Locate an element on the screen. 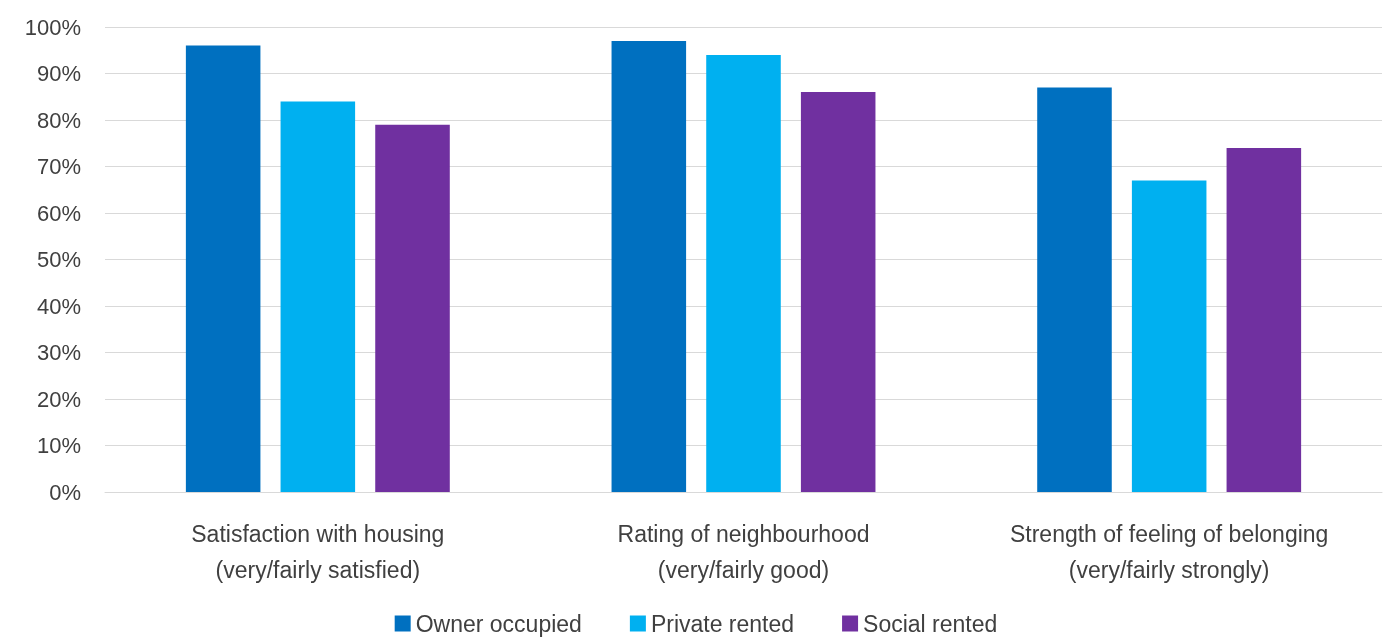 The width and height of the screenshot is (1392, 640). y-tick-label: 20% is located at coordinates (58, 399).